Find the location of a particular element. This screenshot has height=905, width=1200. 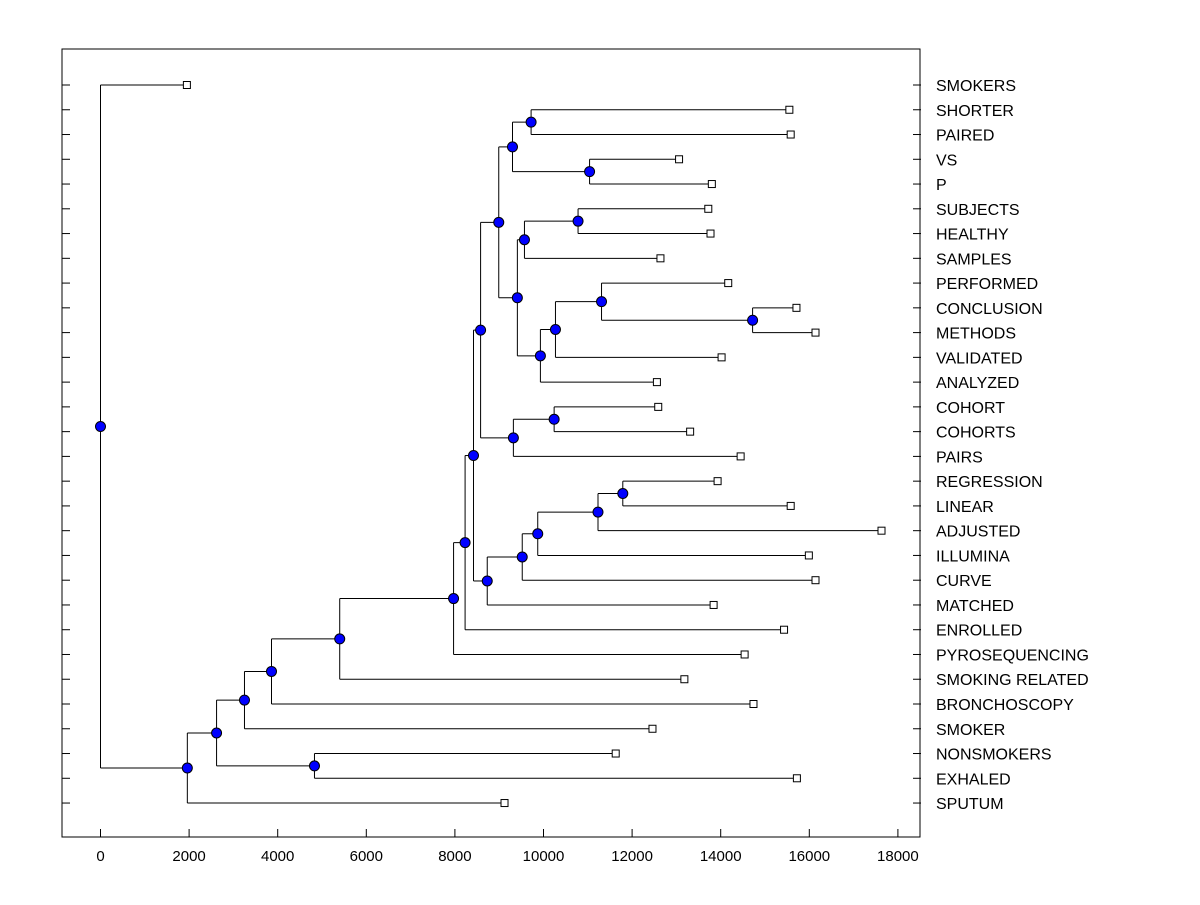

merge-node-m7 is located at coordinates (602, 302).